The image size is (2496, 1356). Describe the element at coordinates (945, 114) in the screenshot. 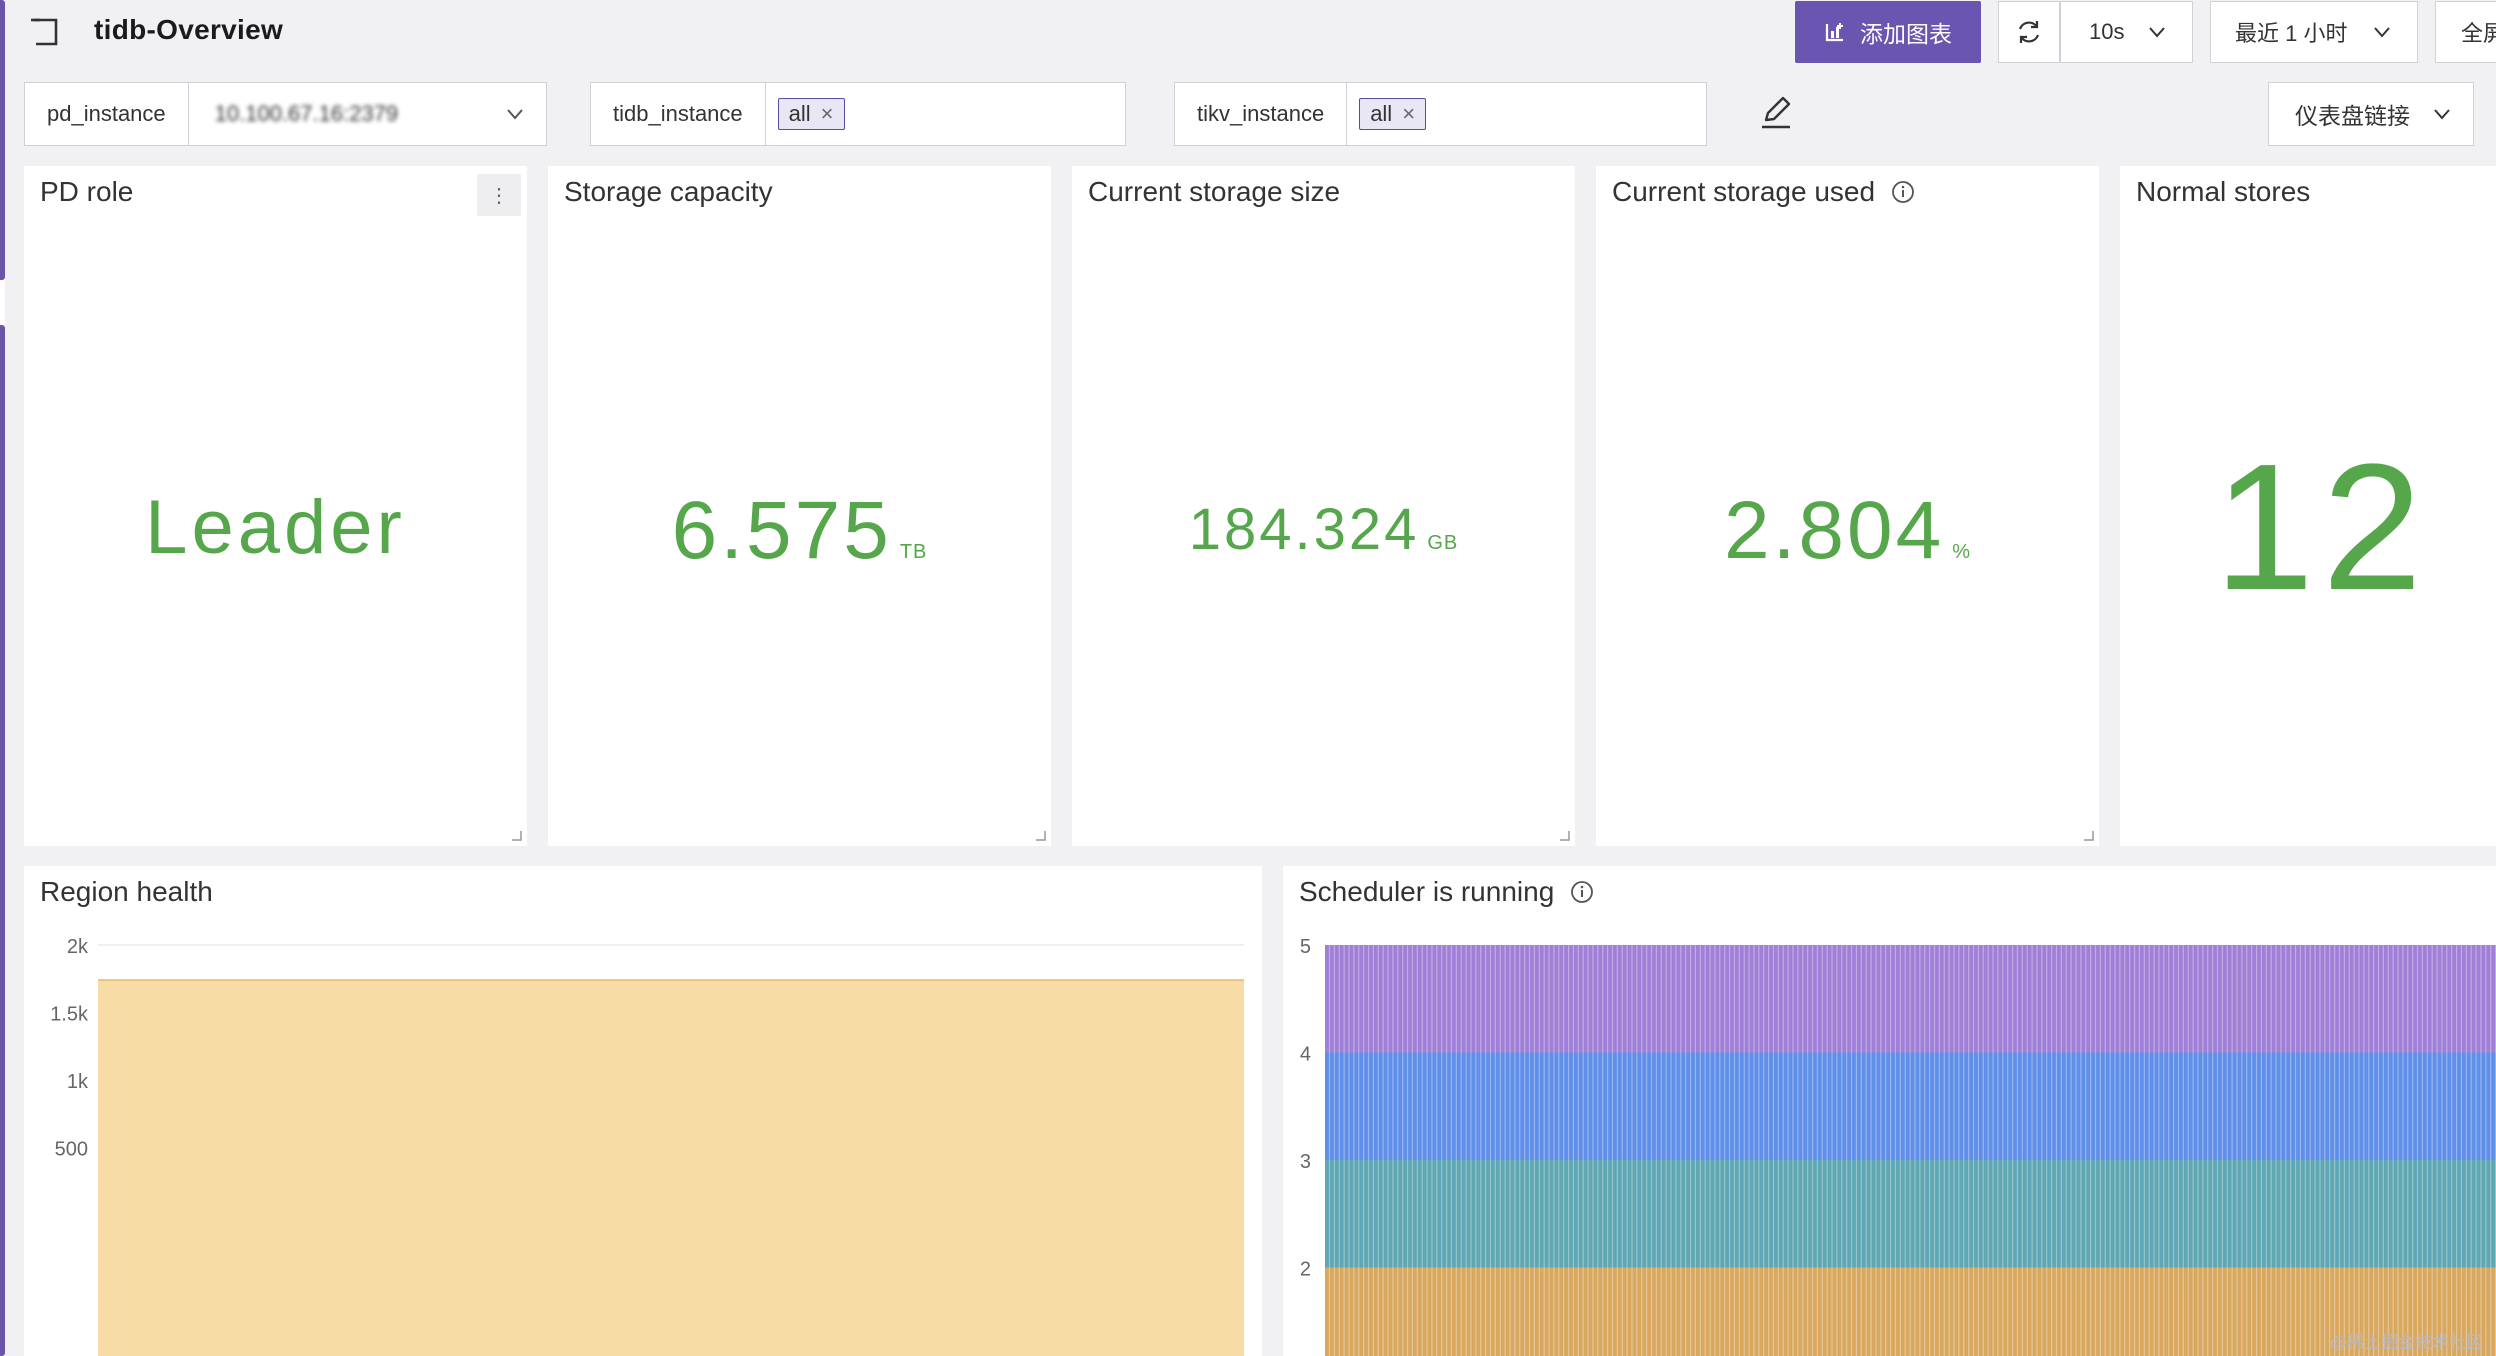

I see `tidb-instance-select: all ×` at that location.